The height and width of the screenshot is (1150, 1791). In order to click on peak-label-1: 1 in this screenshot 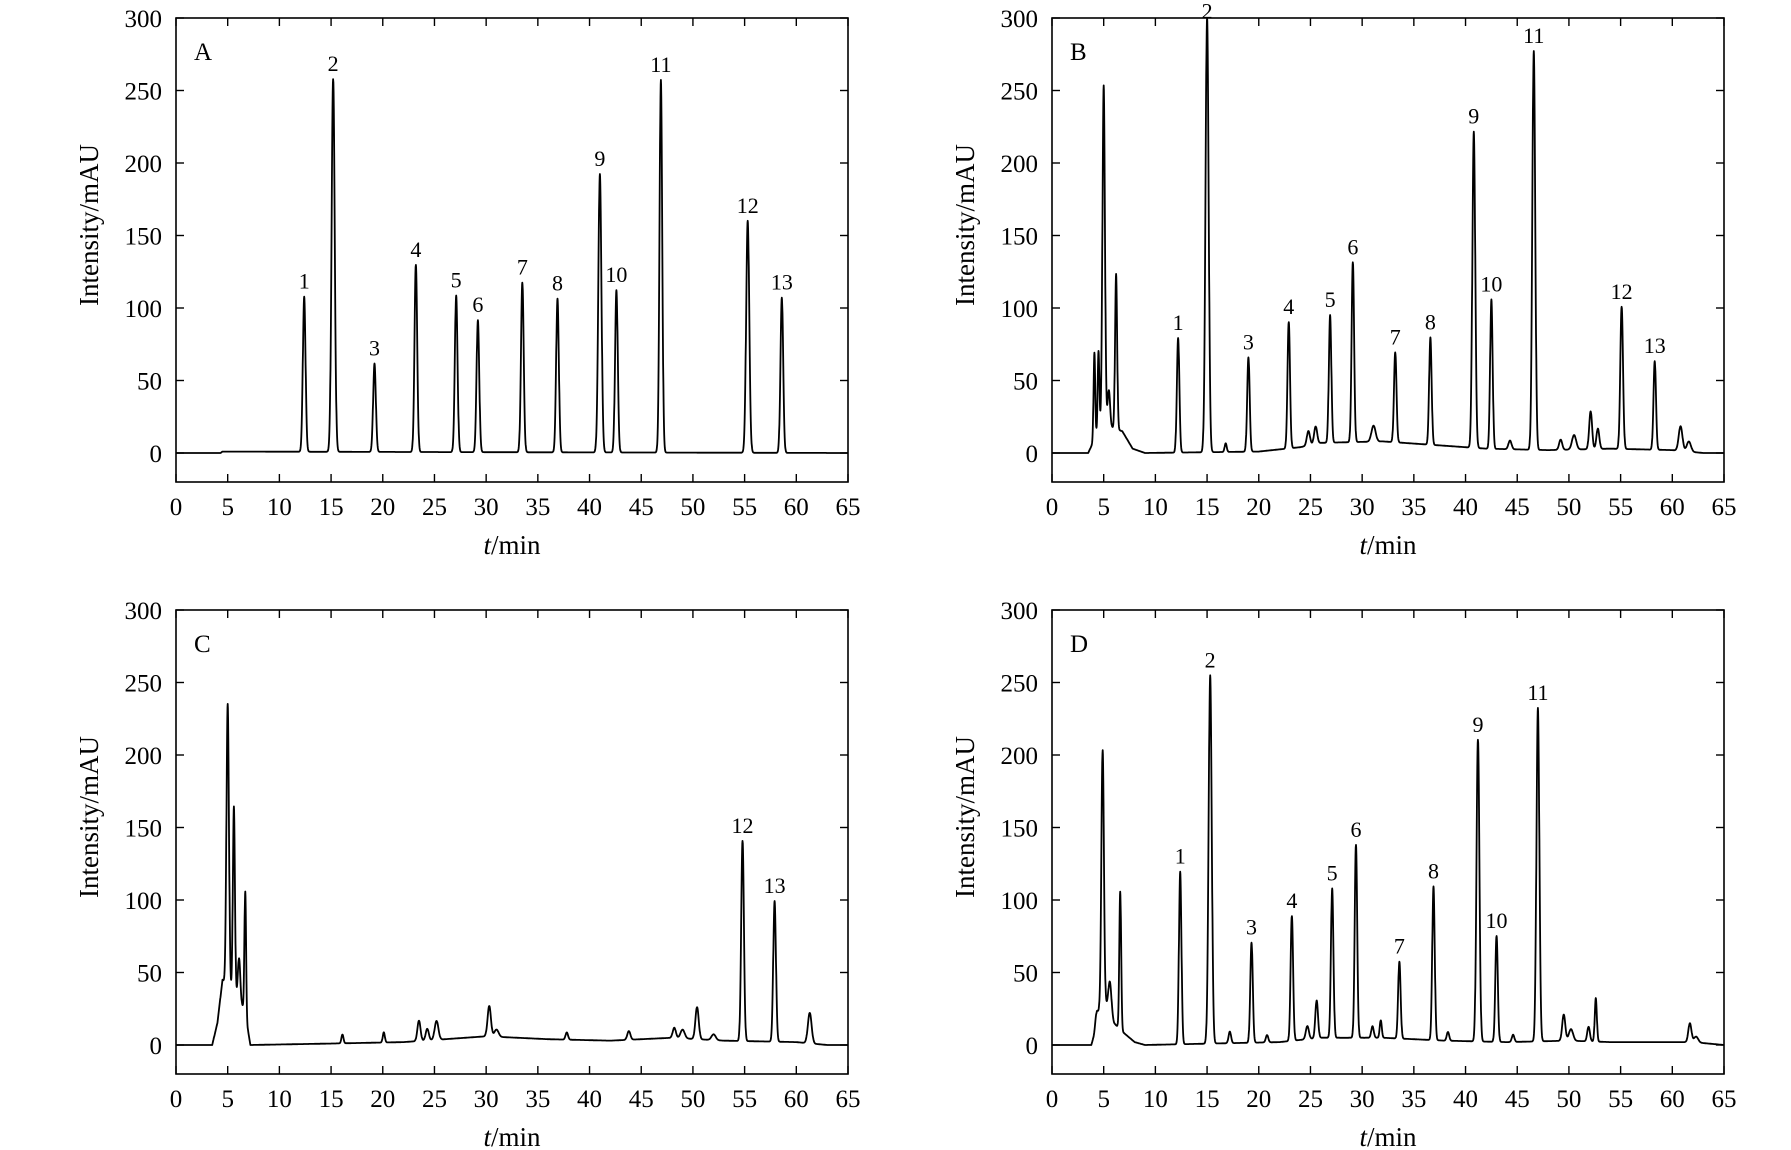, I will do `click(304, 281)`.